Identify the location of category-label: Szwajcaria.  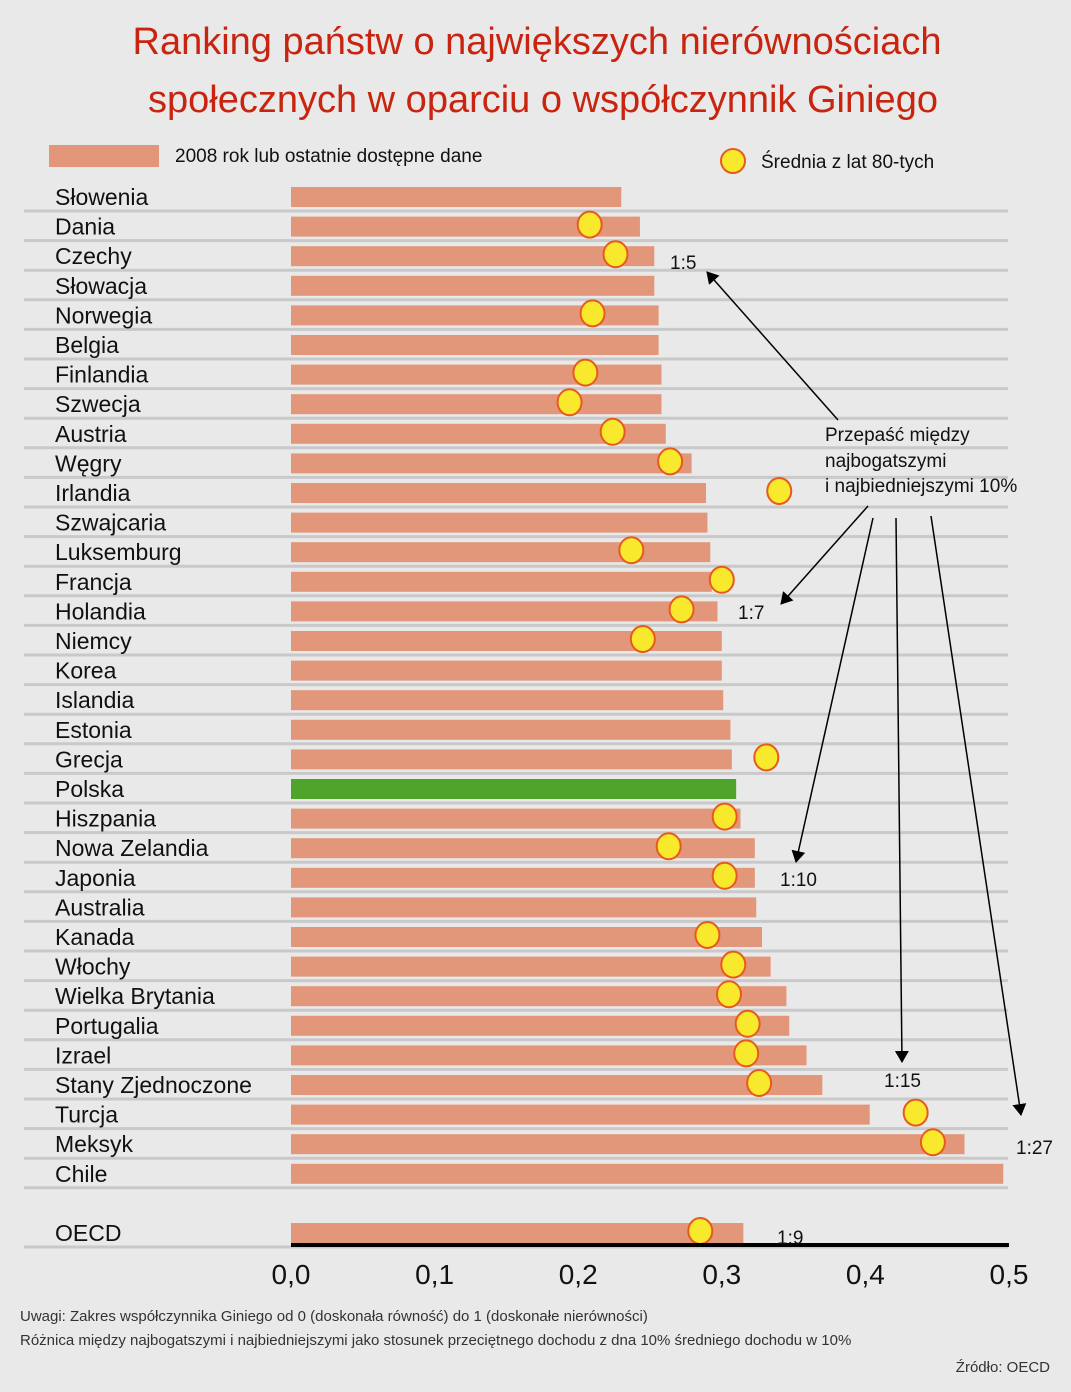
(110, 523).